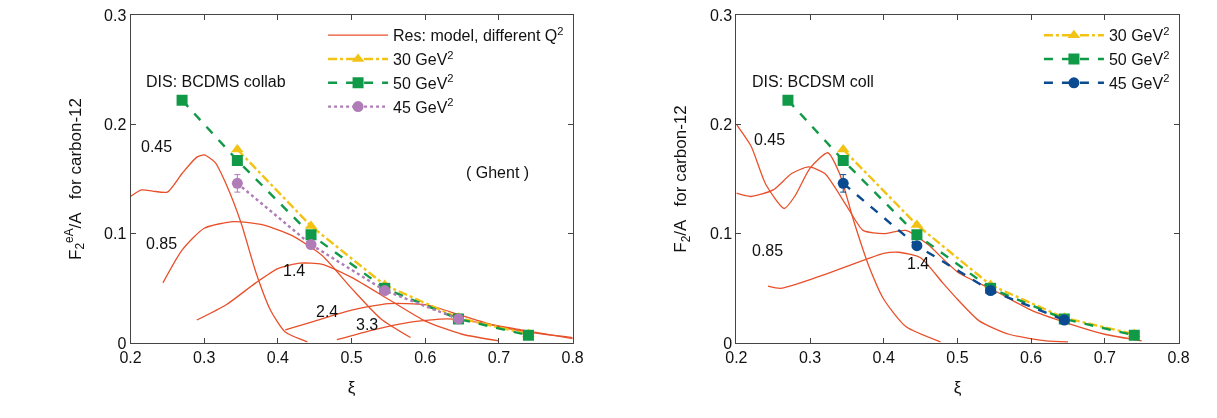 This screenshot has height=418, width=1217. Describe the element at coordinates (478, 34) in the screenshot. I see `legend-label: Res: model, different Q$^{2}$` at that location.